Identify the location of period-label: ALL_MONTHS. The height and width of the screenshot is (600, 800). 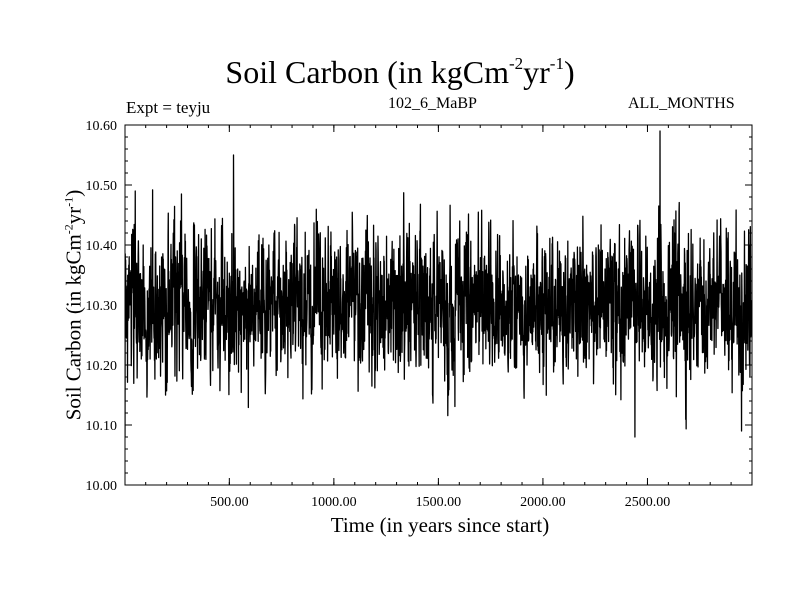
(681, 103).